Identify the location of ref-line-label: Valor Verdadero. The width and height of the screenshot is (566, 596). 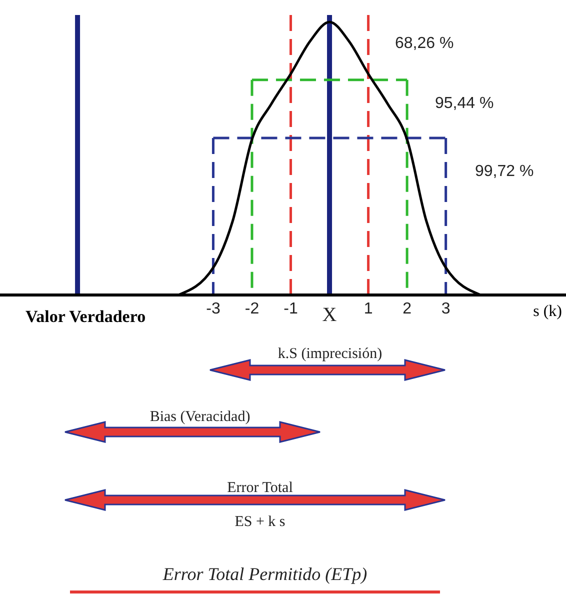
(85, 316).